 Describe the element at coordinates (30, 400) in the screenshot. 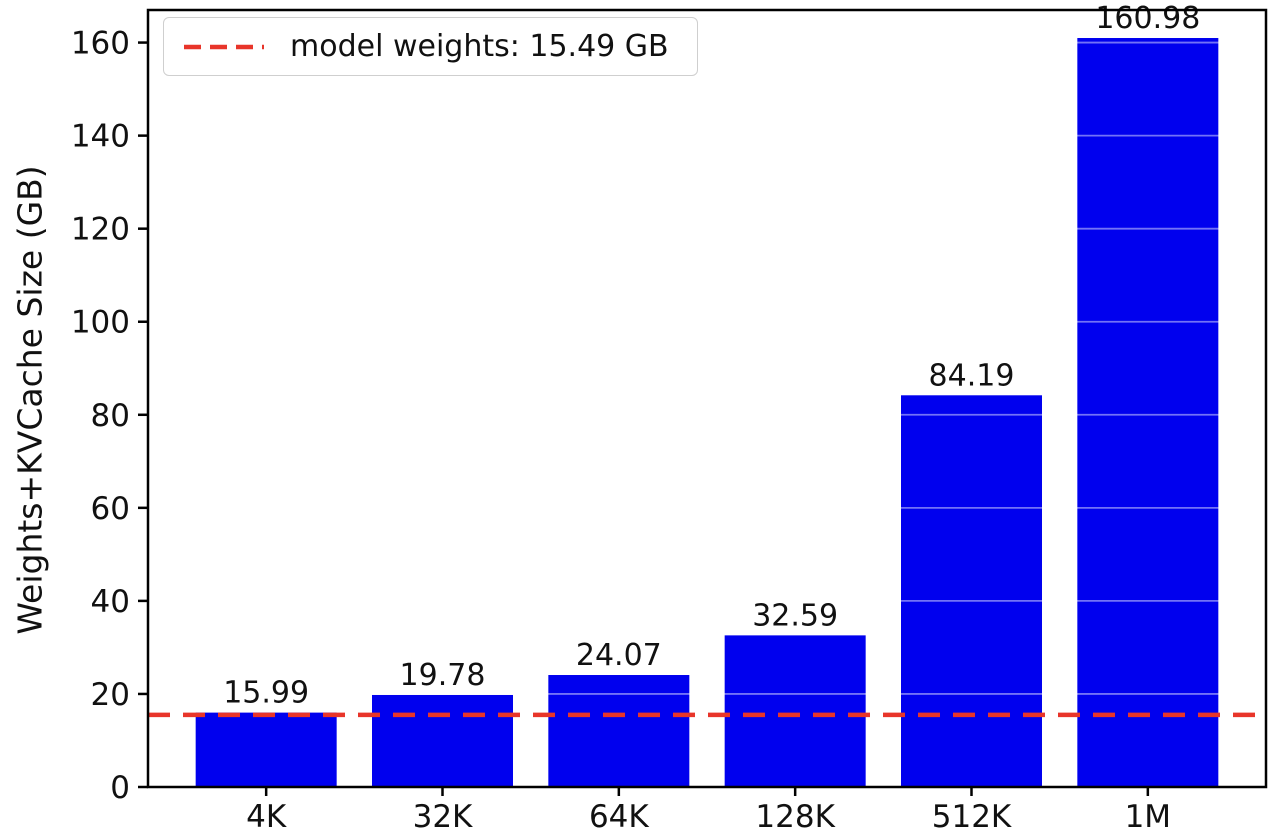

I see `y-axis-title: Weights+KVCache Size (GB)` at that location.